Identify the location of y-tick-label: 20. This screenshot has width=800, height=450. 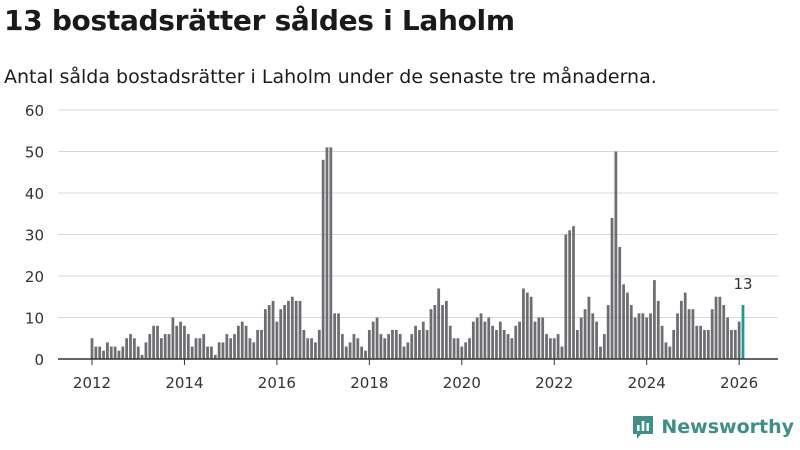
(34, 277).